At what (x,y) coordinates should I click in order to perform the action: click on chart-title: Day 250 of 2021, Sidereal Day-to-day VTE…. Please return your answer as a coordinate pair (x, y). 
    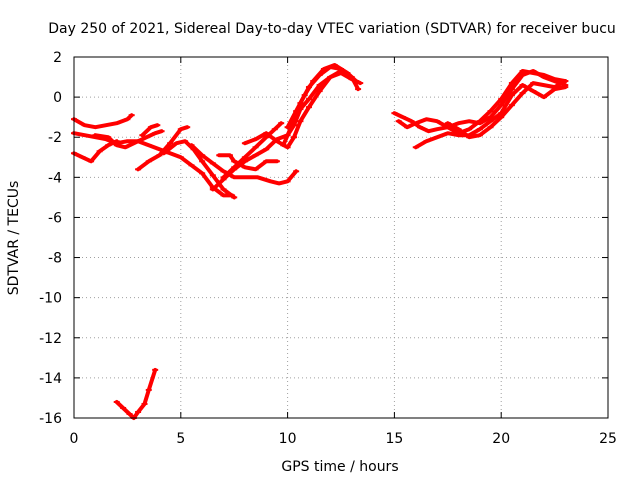
    Looking at the image, I should click on (332, 29).